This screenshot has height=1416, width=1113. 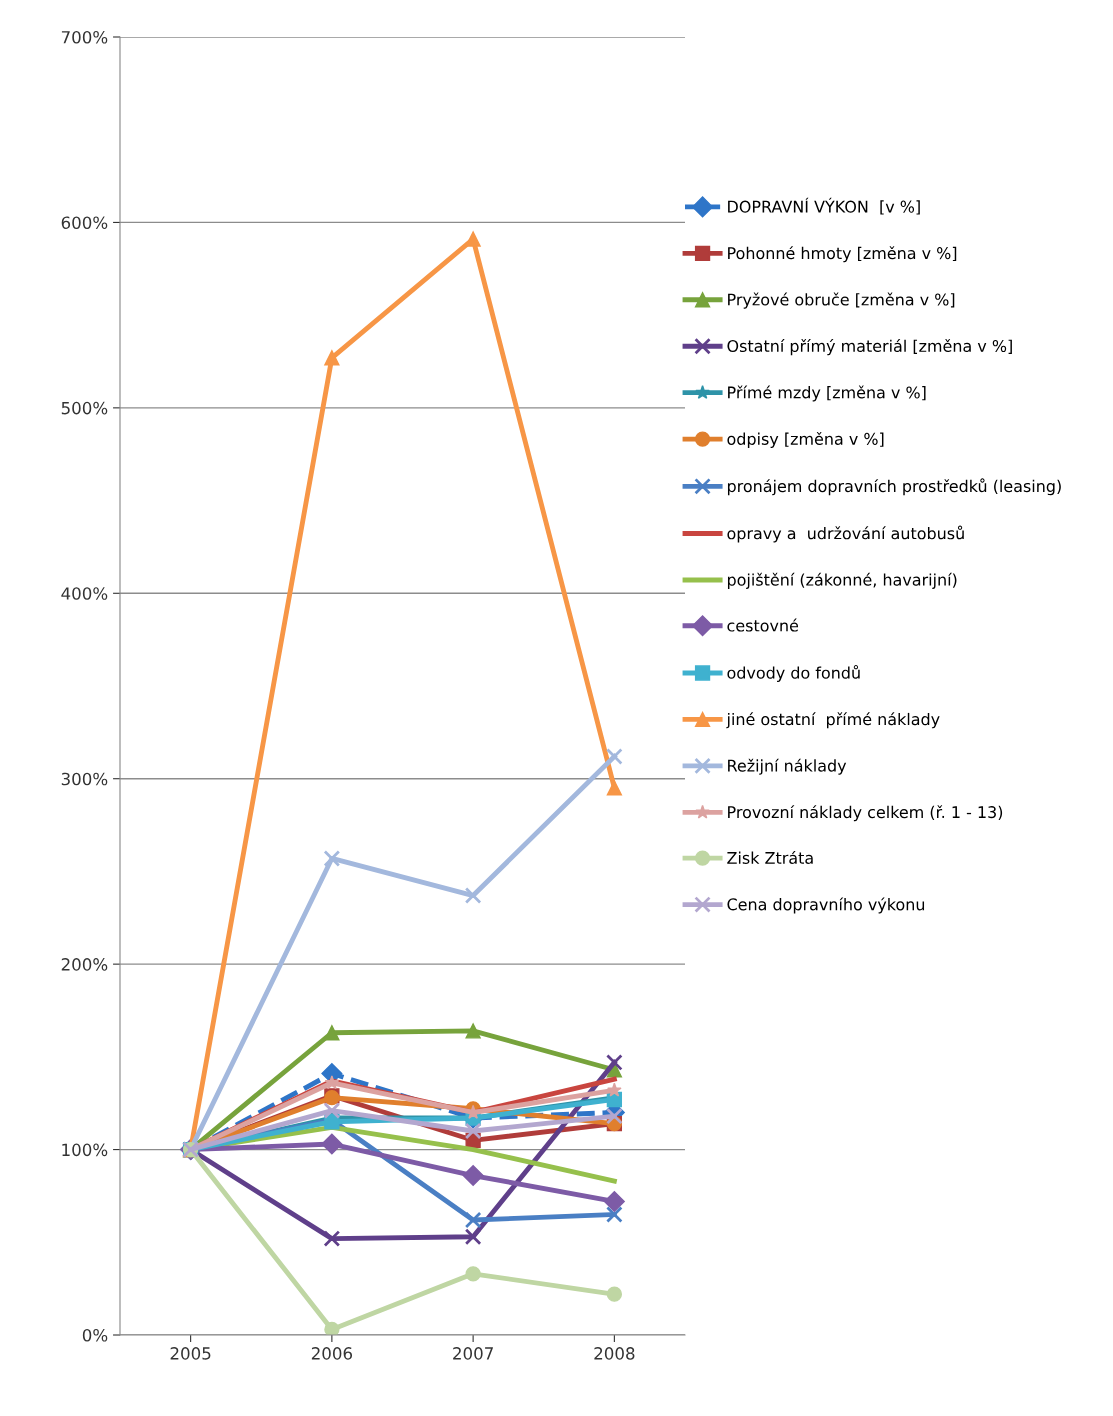 What do you see at coordinates (95, 1335) in the screenshot?
I see `y-tick-label: 0%` at bounding box center [95, 1335].